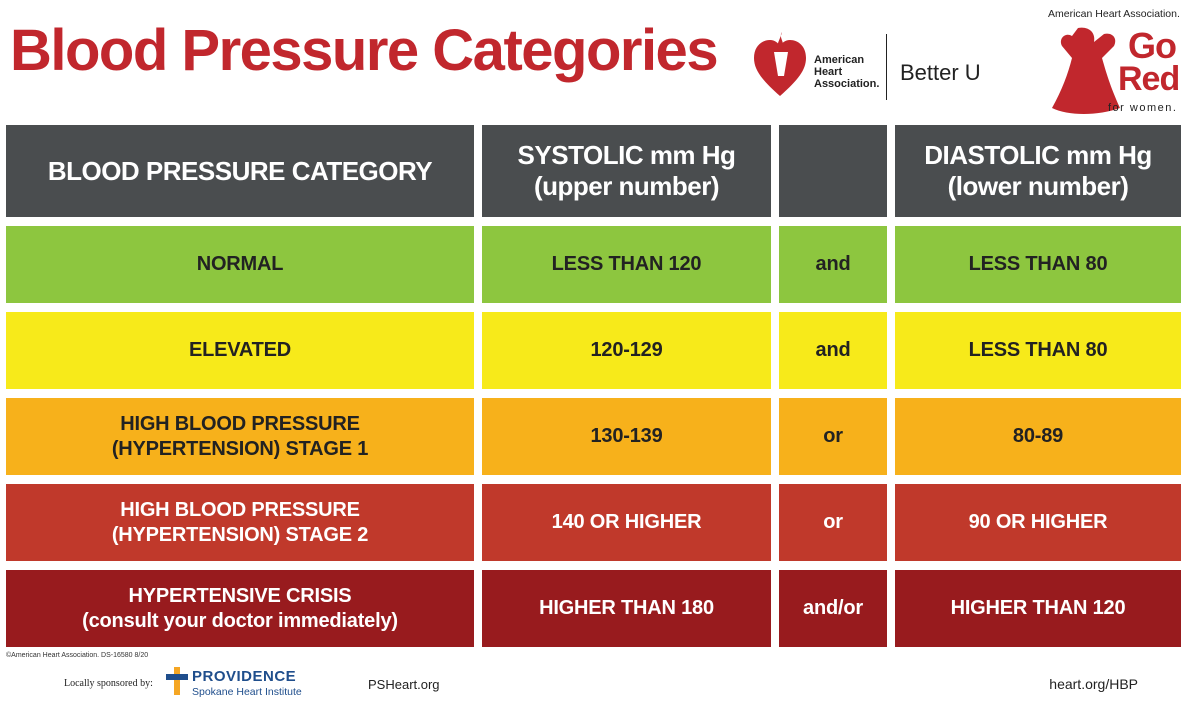  Describe the element at coordinates (1038, 436) in the screenshot. I see `diastolic-stage1: 80-89` at that location.